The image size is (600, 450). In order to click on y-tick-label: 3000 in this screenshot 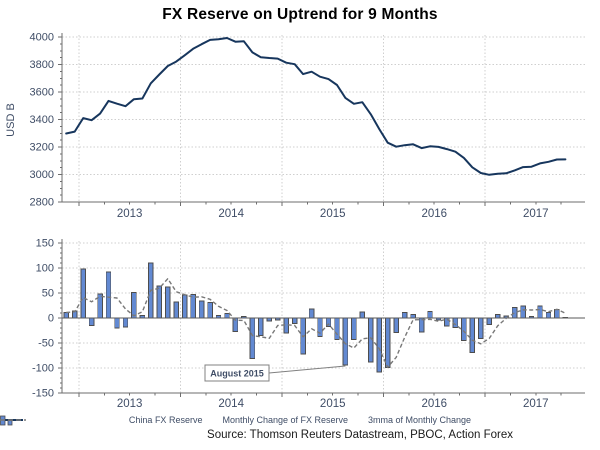, I will do `click(42, 175)`.